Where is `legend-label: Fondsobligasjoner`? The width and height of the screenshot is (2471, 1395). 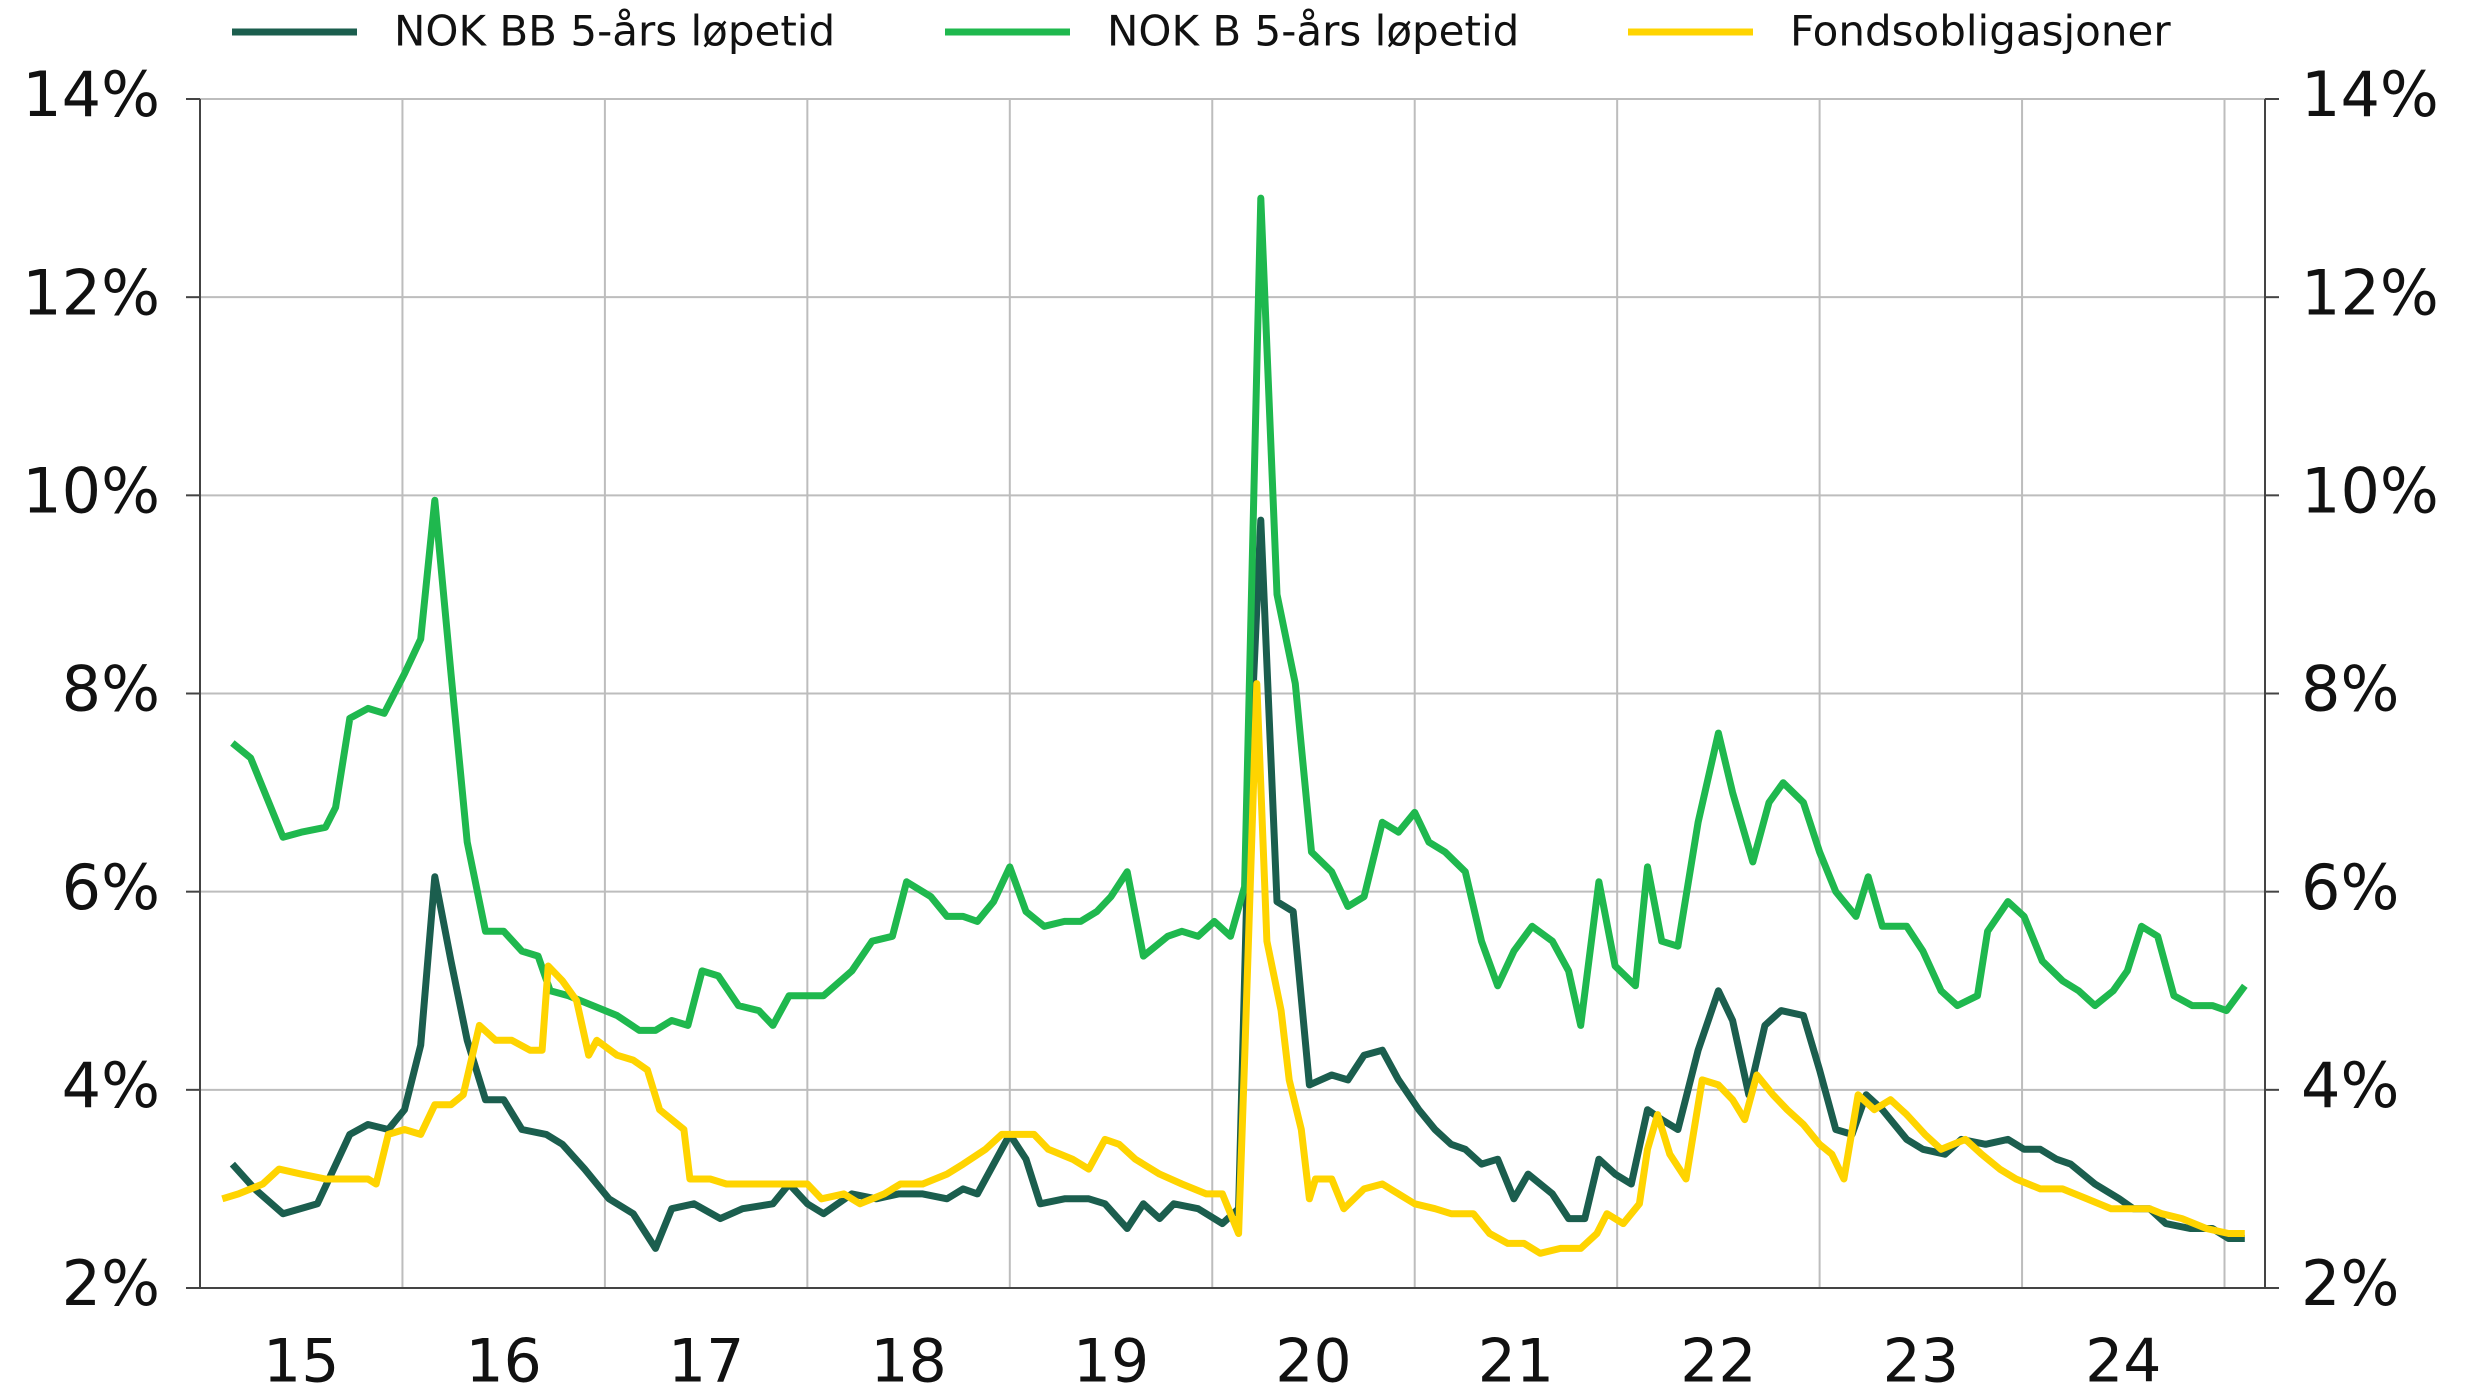 legend-label: Fondsobligasjoner is located at coordinates (1980, 31).